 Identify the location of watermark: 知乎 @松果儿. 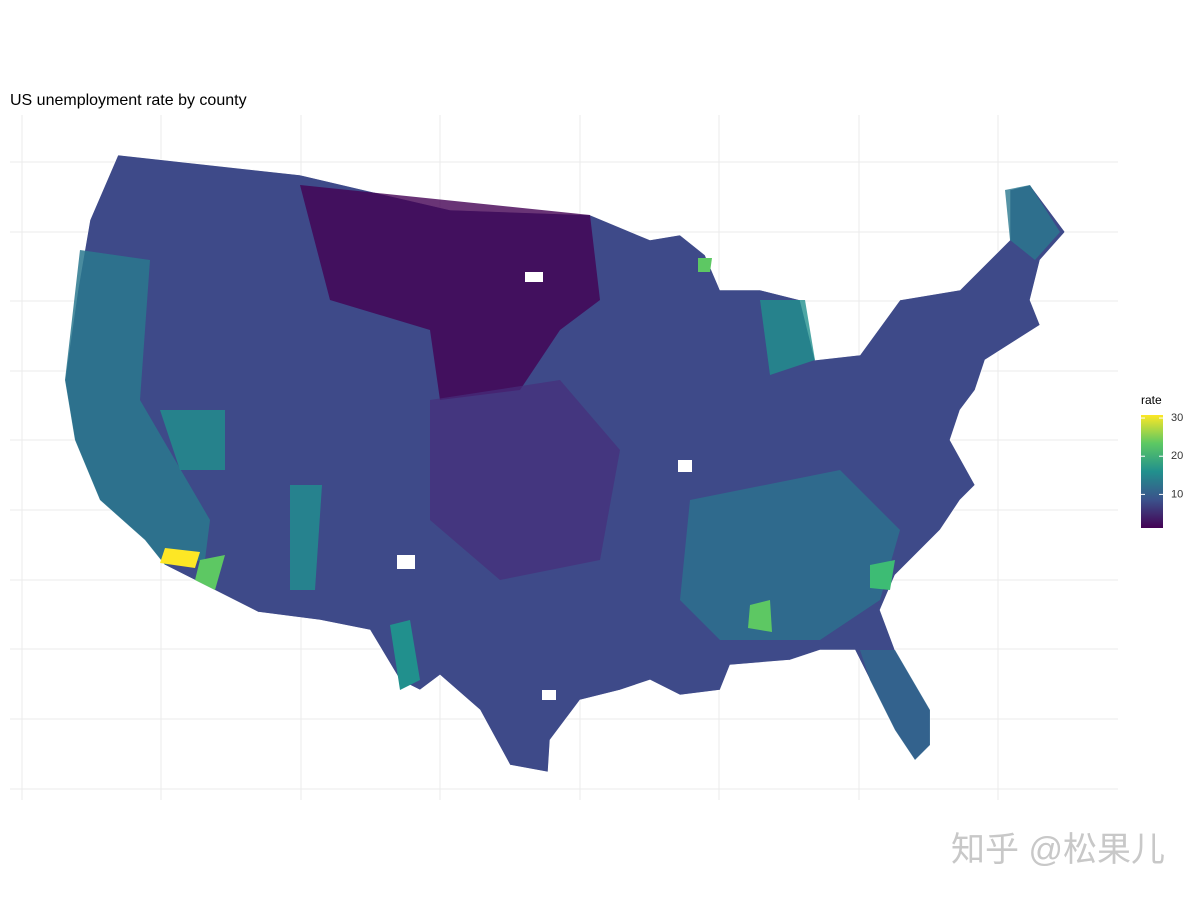
(1058, 850).